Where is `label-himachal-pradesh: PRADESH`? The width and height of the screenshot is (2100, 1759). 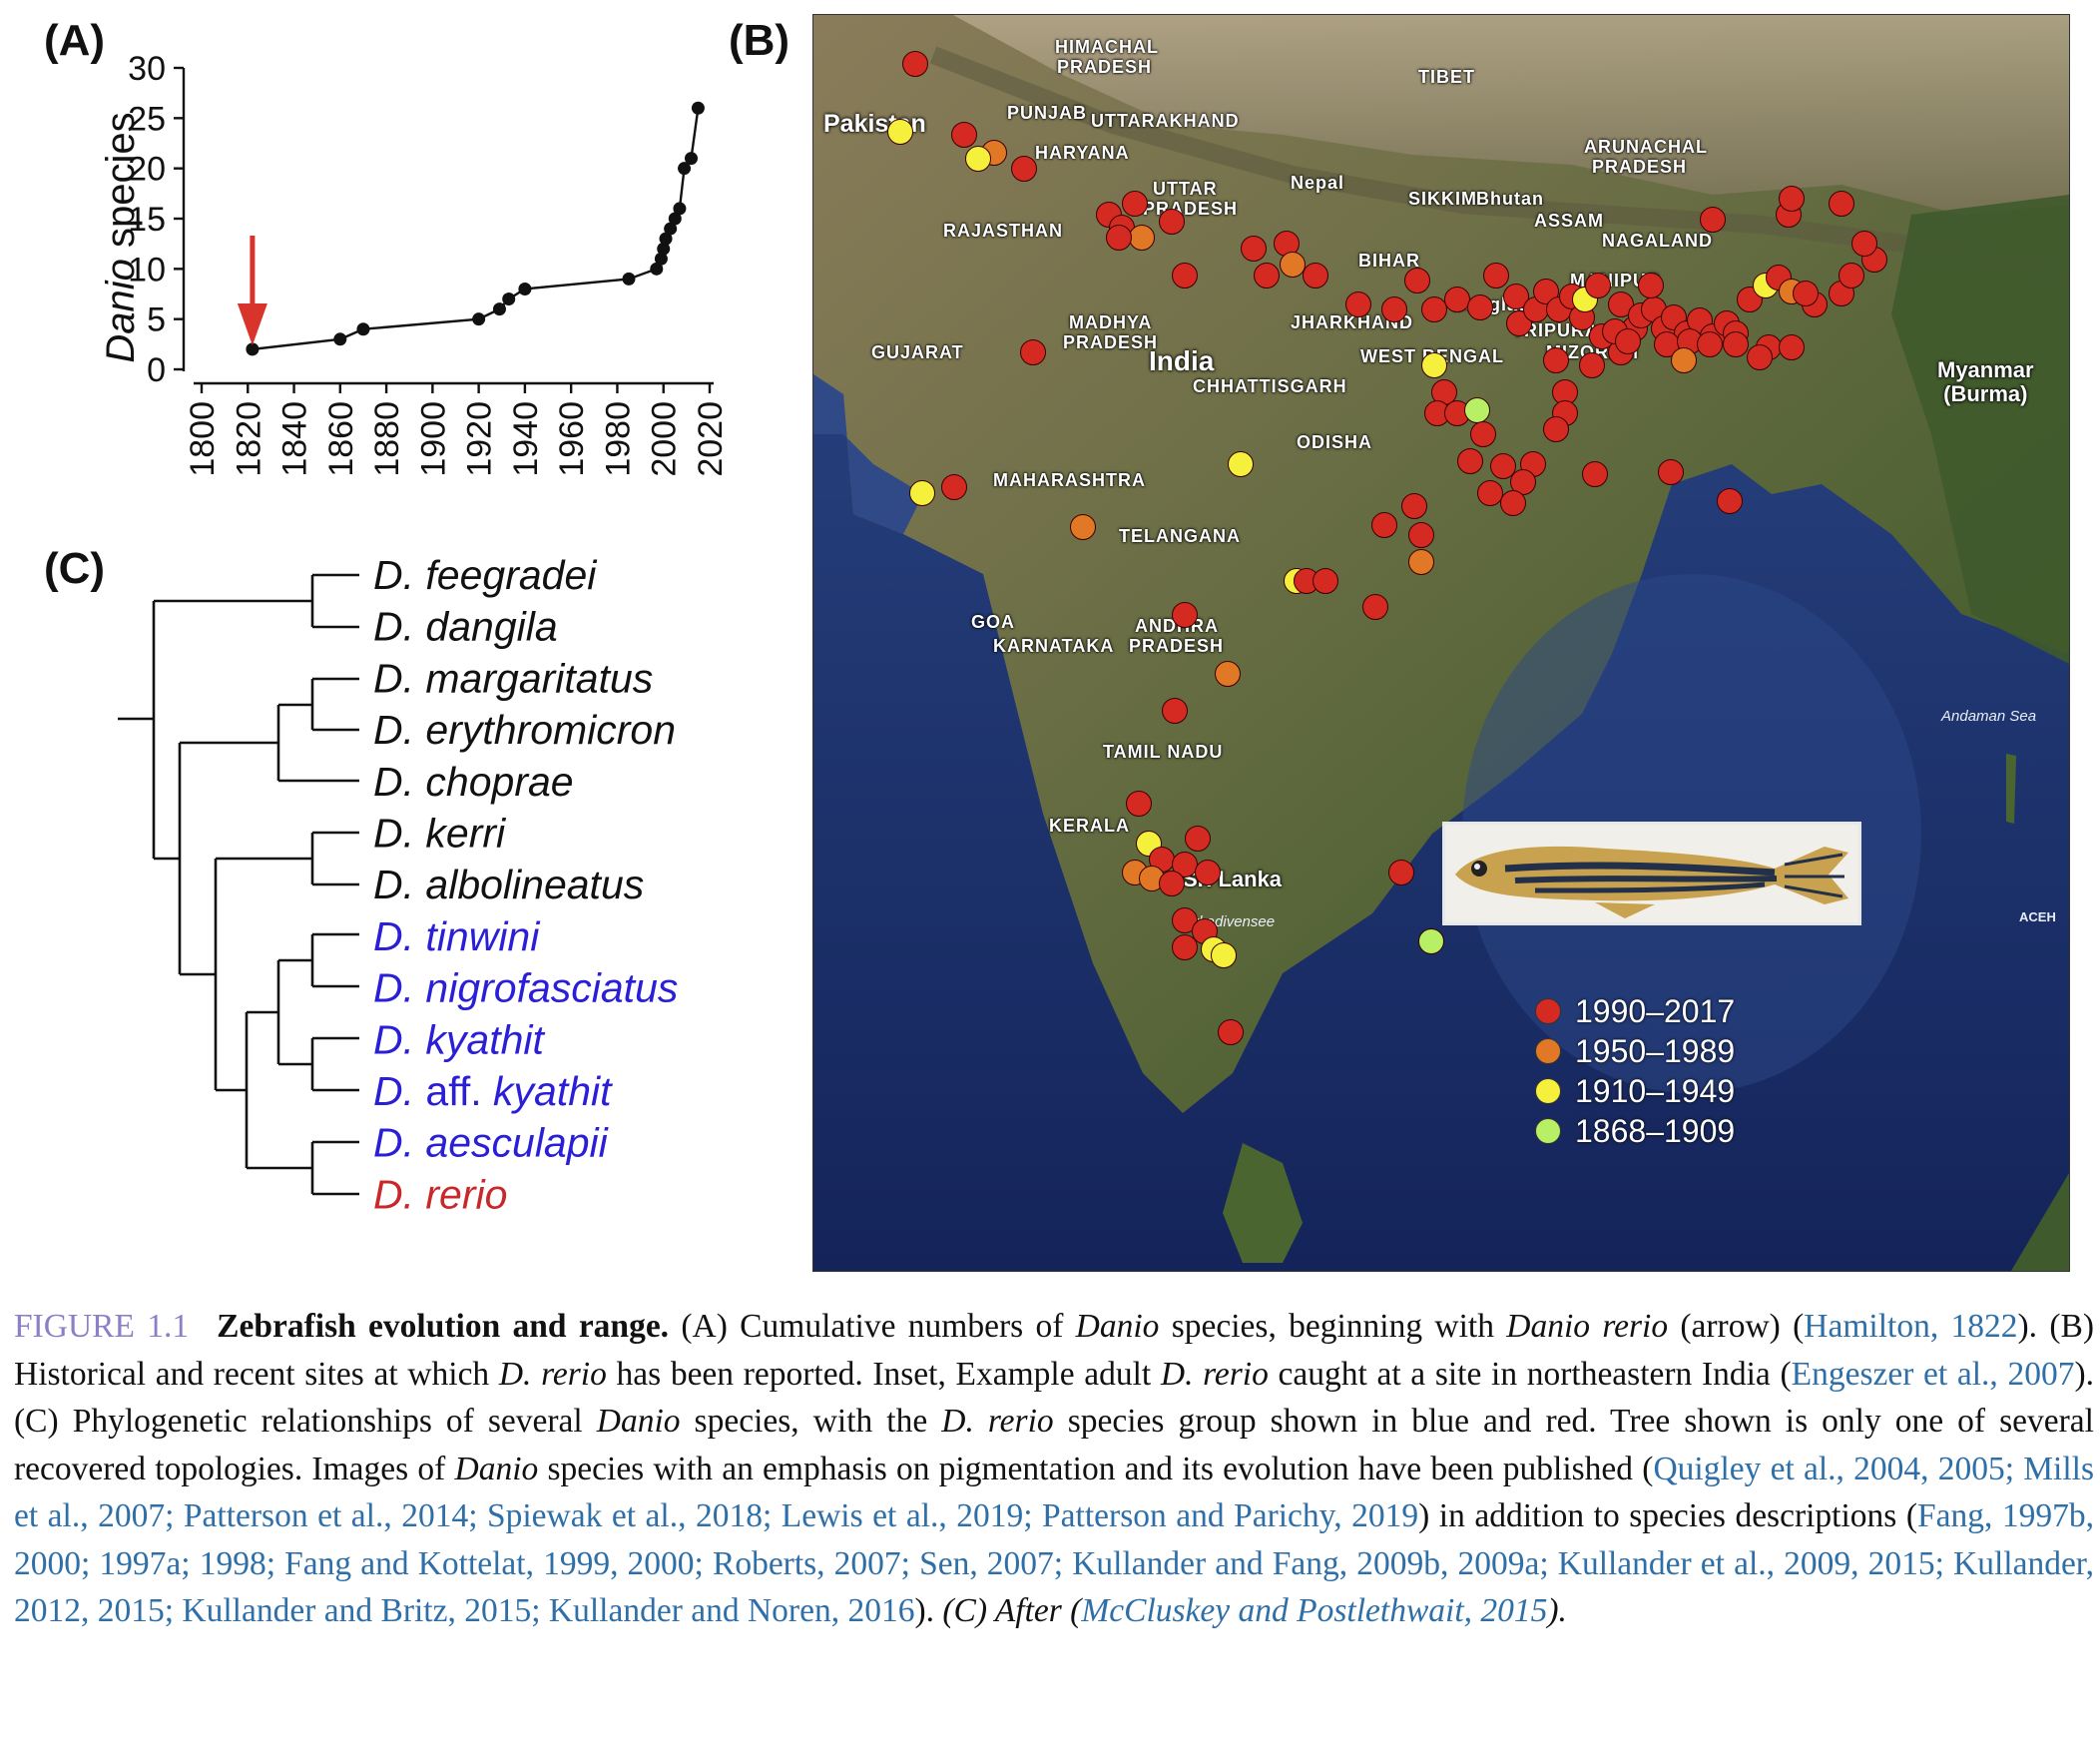
label-himachal-pradesh: PRADESH is located at coordinates (1105, 67).